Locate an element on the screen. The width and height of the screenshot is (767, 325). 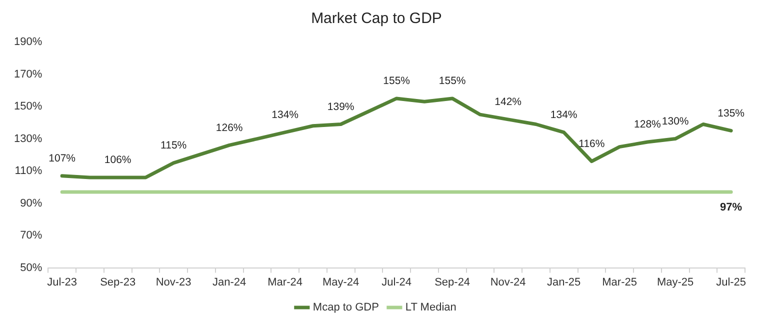
x-tick-label: Nov-23 is located at coordinates (174, 282).